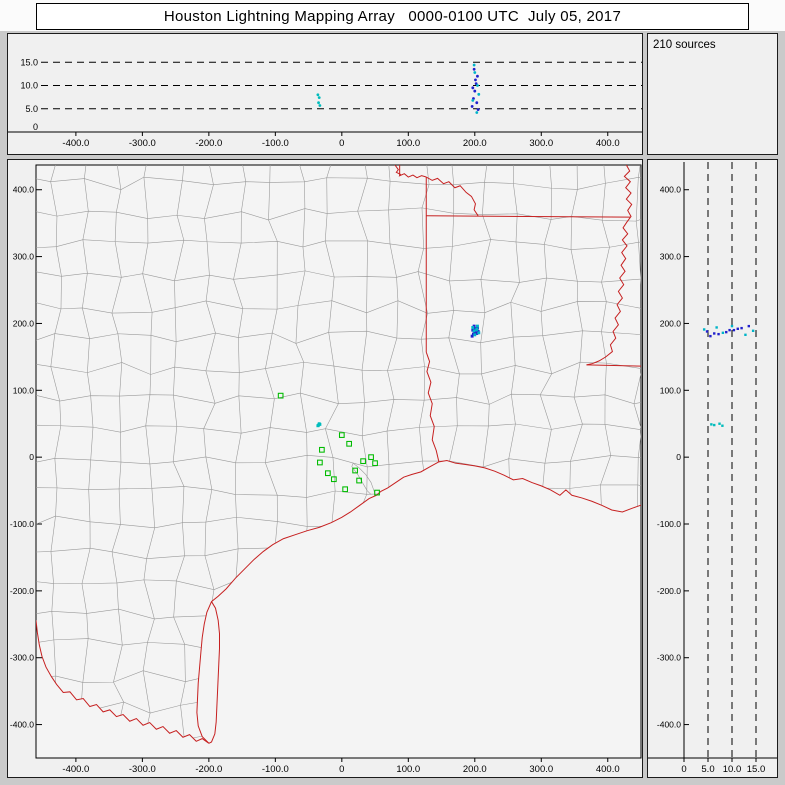 This screenshot has height=785, width=785. What do you see at coordinates (328, 444) in the screenshot?
I see `stations-layer` at bounding box center [328, 444].